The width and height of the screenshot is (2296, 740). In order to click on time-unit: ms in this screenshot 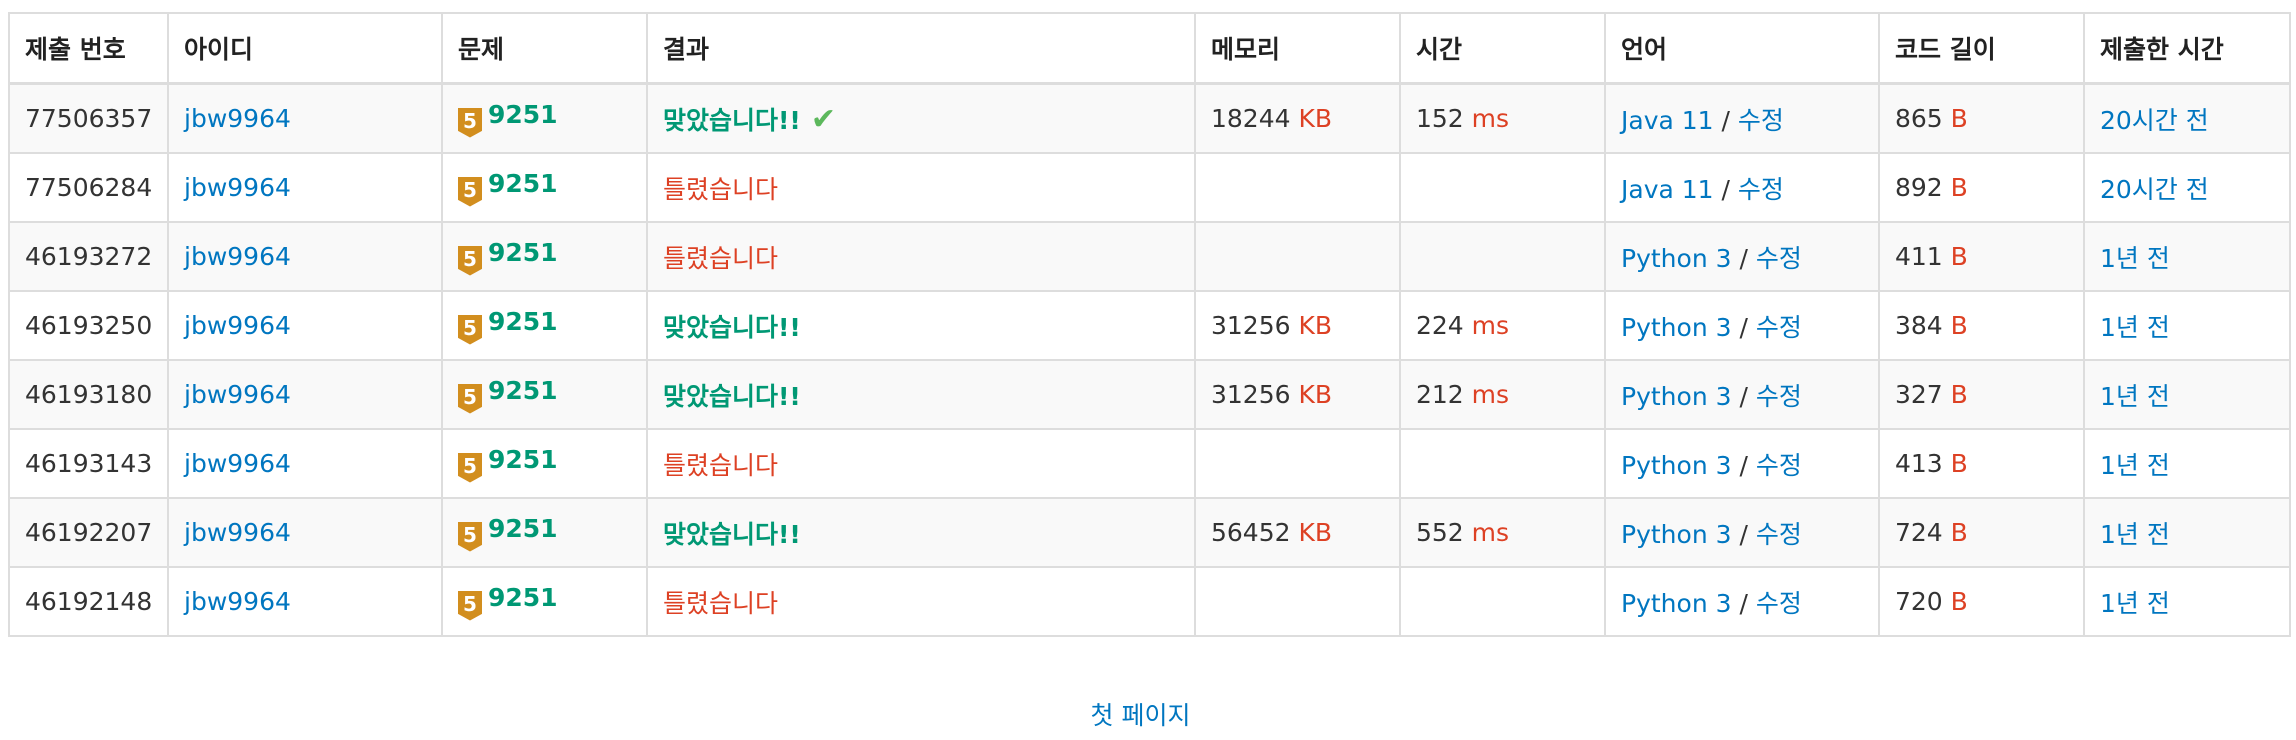, I will do `click(1490, 394)`.